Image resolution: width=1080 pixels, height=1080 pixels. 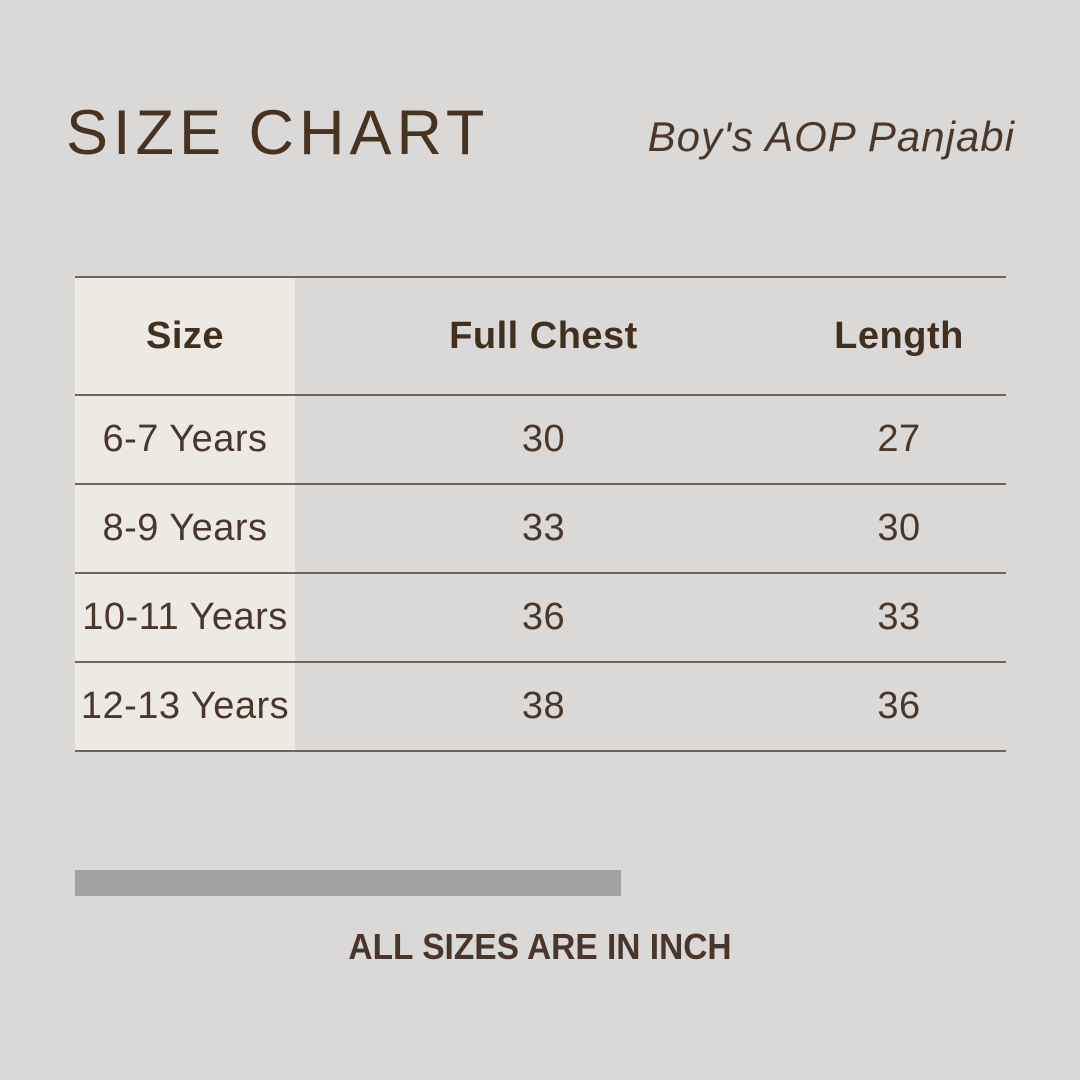 I want to click on column-header-length: Length, so click(x=899, y=335).